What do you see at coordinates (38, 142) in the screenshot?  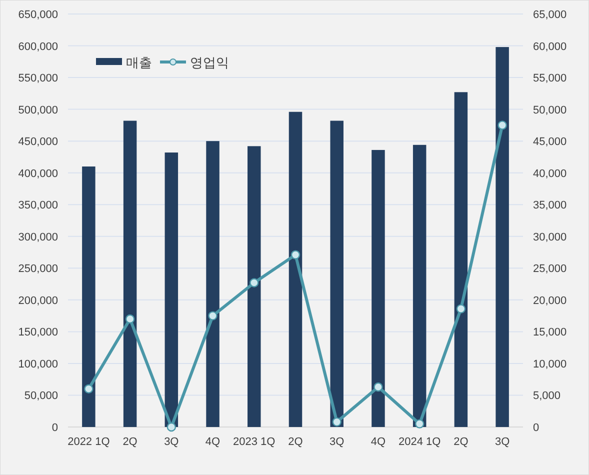 I see `y-tick-label: 450,000` at bounding box center [38, 142].